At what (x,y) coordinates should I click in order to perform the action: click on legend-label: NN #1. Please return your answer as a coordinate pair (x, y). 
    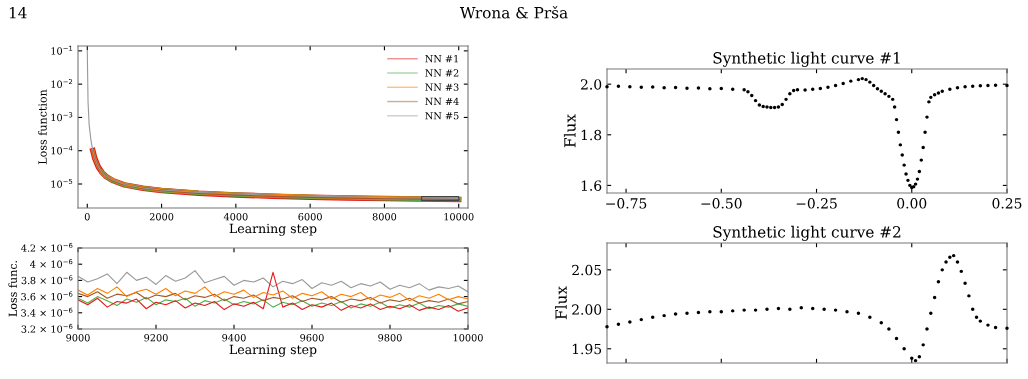
    Looking at the image, I should click on (441, 58).